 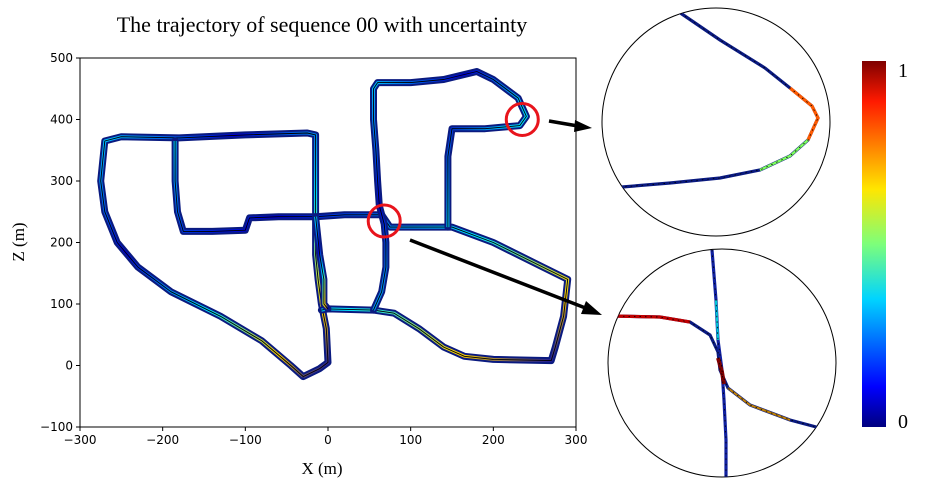 What do you see at coordinates (722, 363) in the screenshot?
I see `zoom-inset-bottom` at bounding box center [722, 363].